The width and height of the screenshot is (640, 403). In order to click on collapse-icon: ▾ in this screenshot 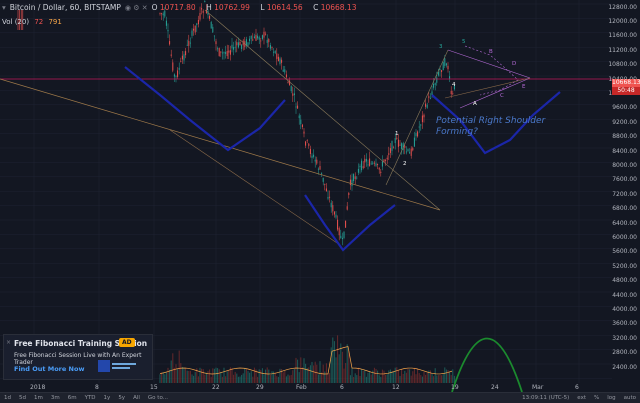, I will do `click(4, 7)`.